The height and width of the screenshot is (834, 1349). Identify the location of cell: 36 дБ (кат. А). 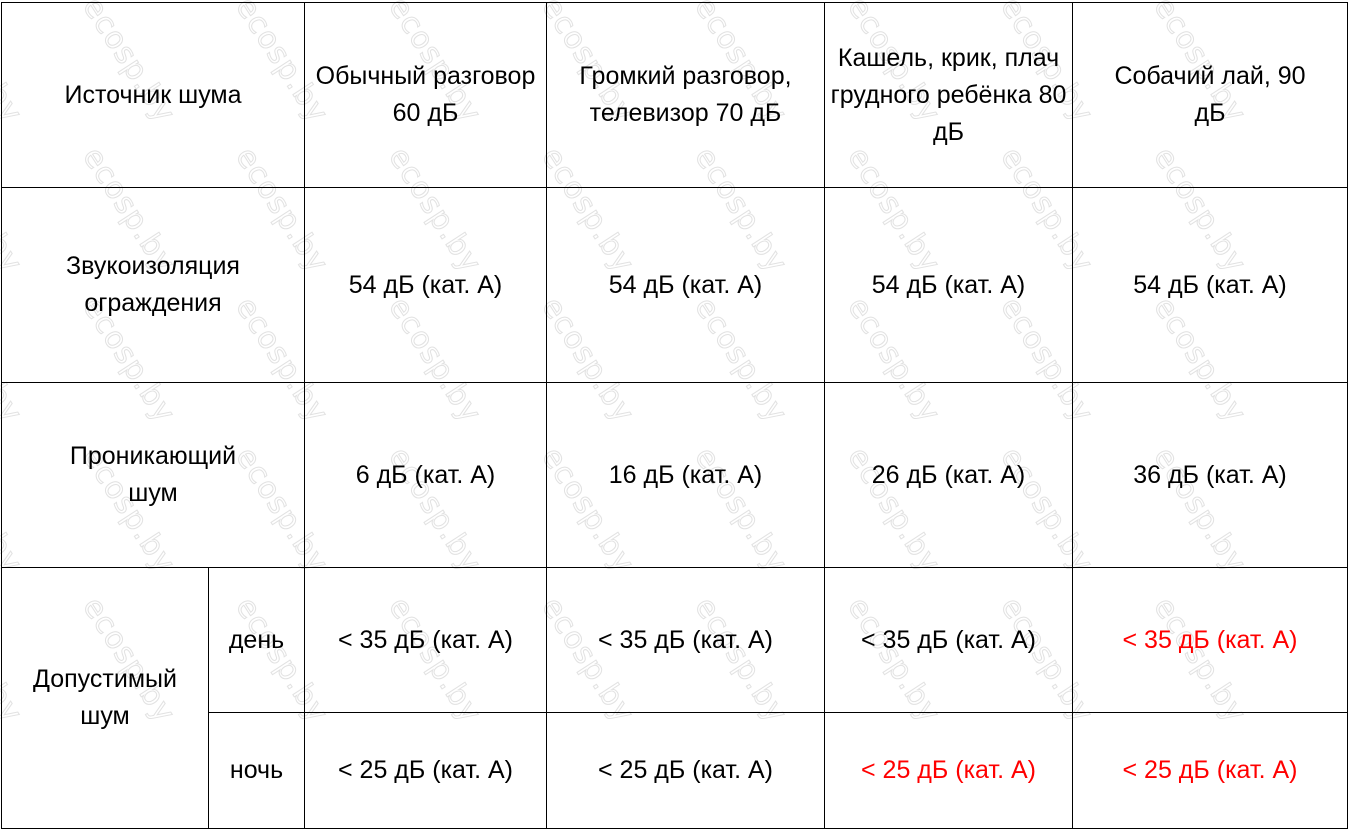
(1210, 475).